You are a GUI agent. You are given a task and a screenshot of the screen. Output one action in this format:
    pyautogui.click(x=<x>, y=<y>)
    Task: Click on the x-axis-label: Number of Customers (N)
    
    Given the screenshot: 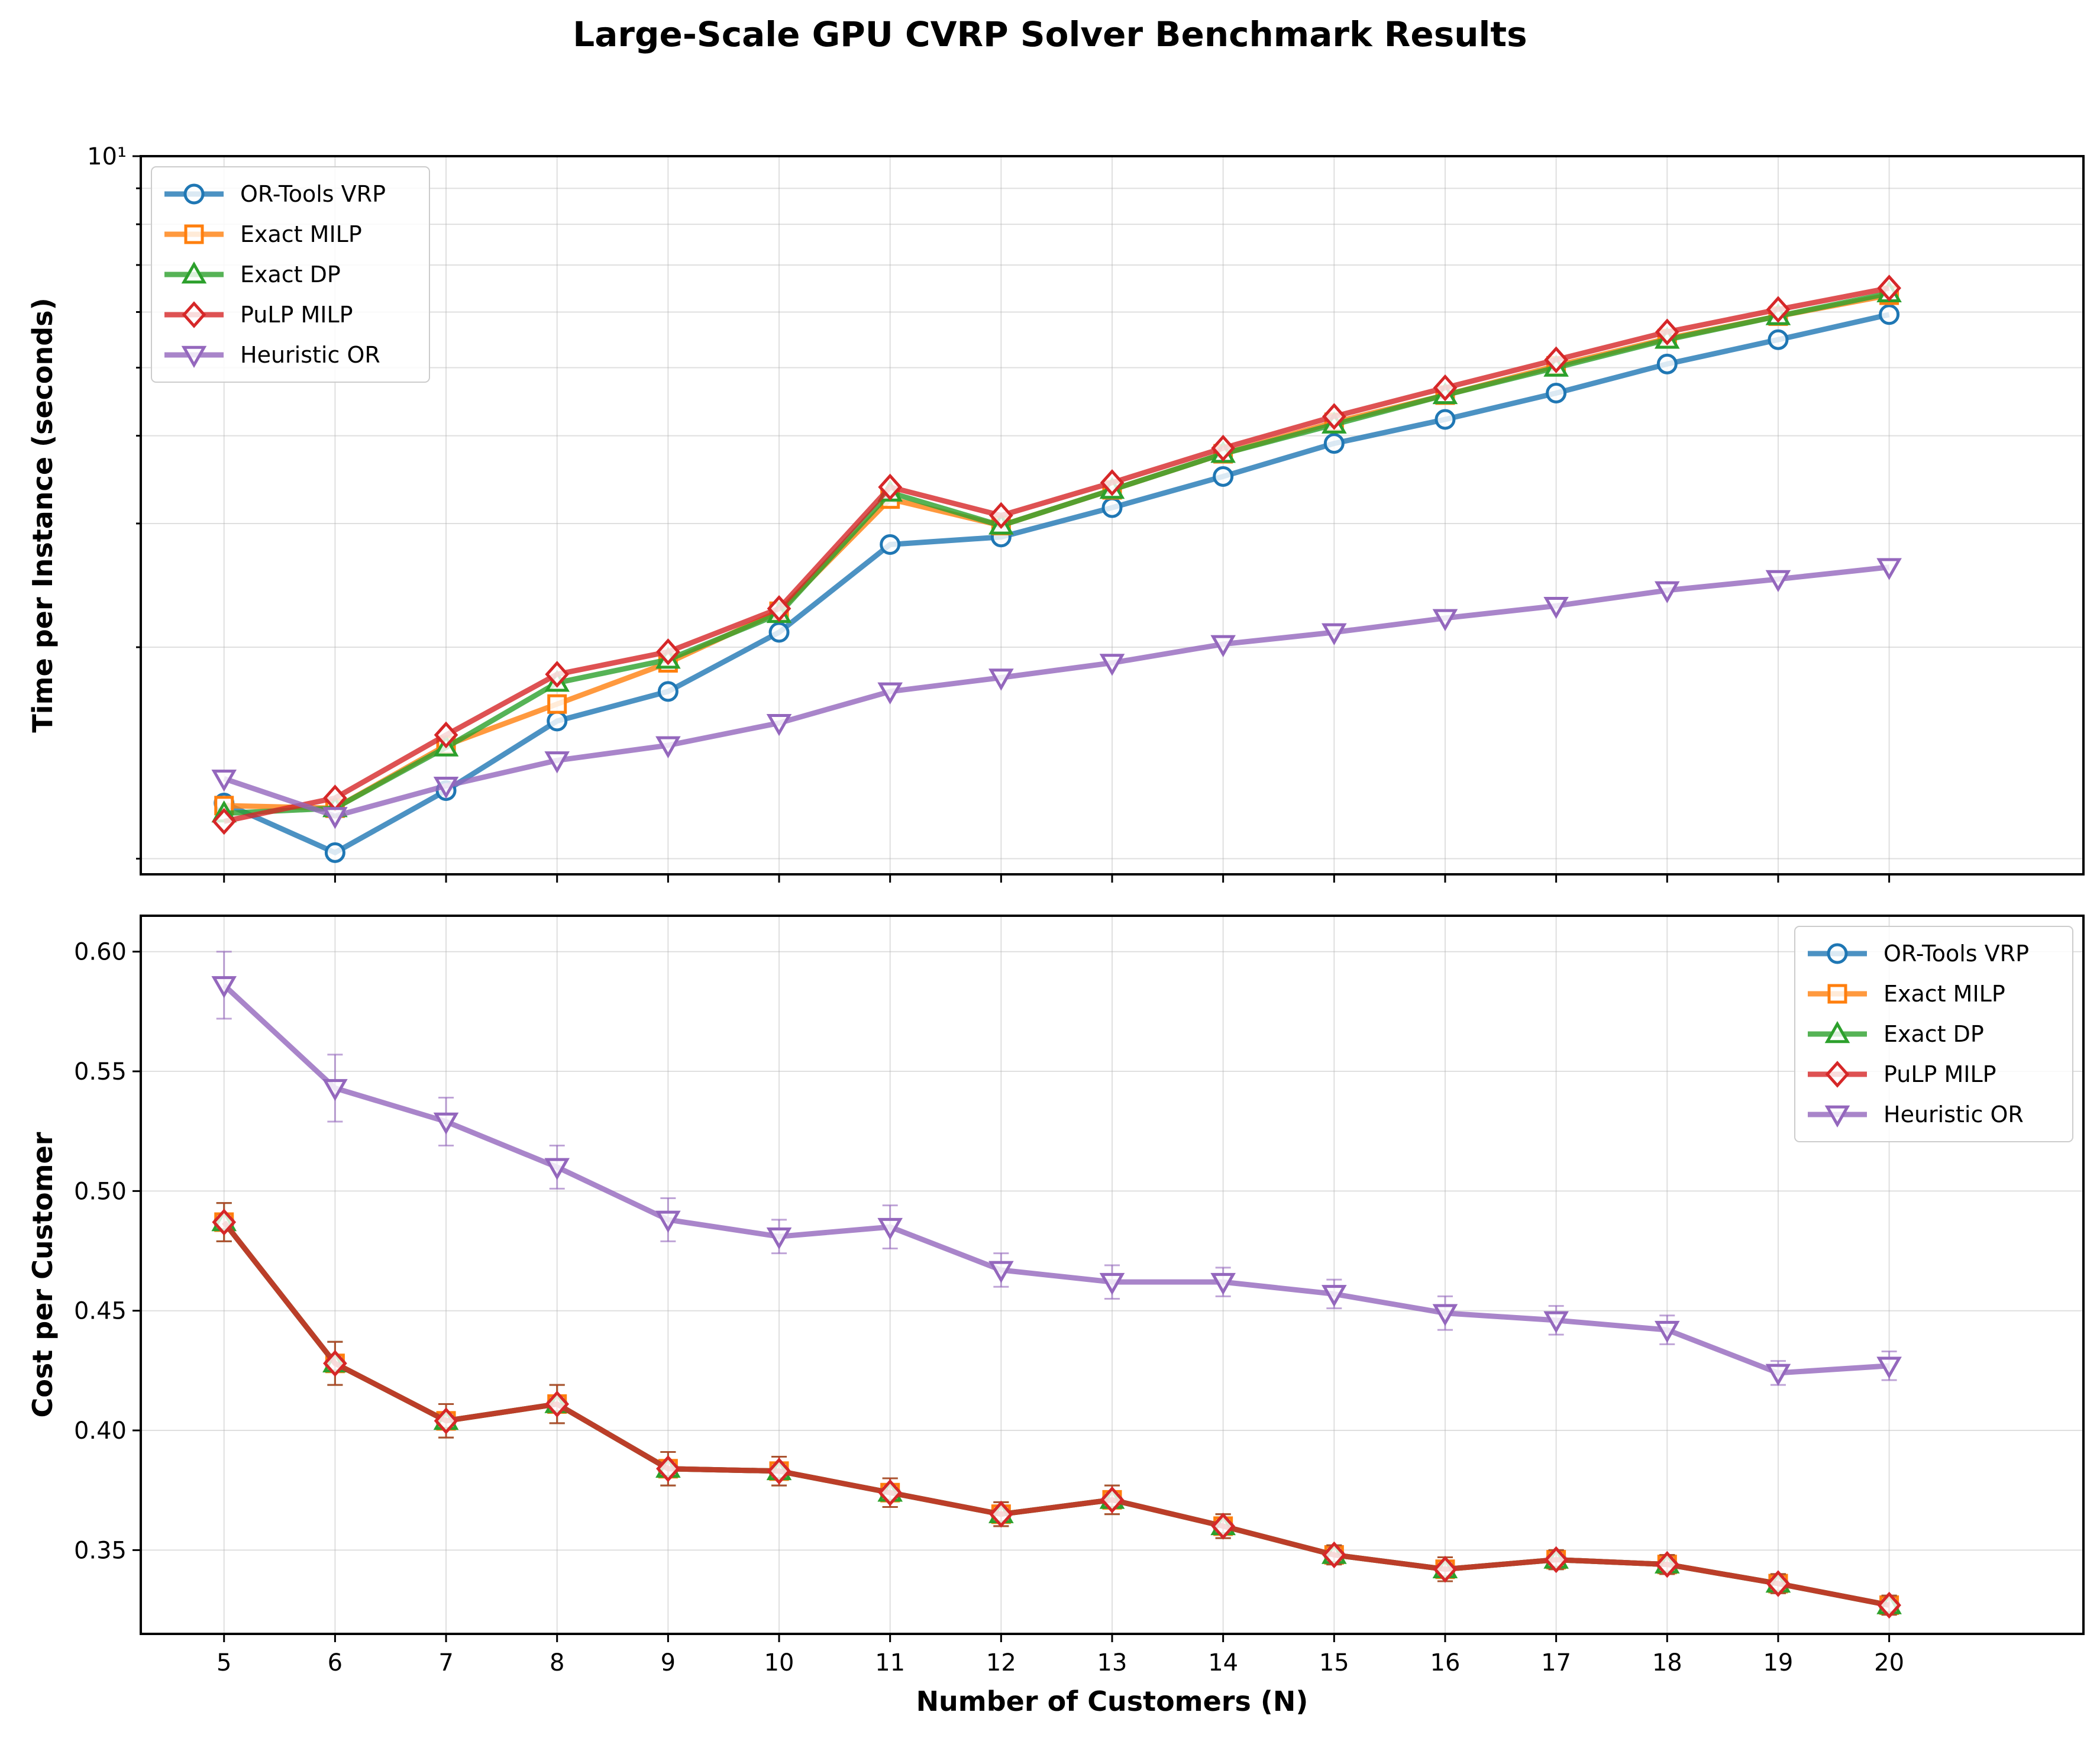 What is the action you would take?
    pyautogui.click(x=1112, y=1701)
    